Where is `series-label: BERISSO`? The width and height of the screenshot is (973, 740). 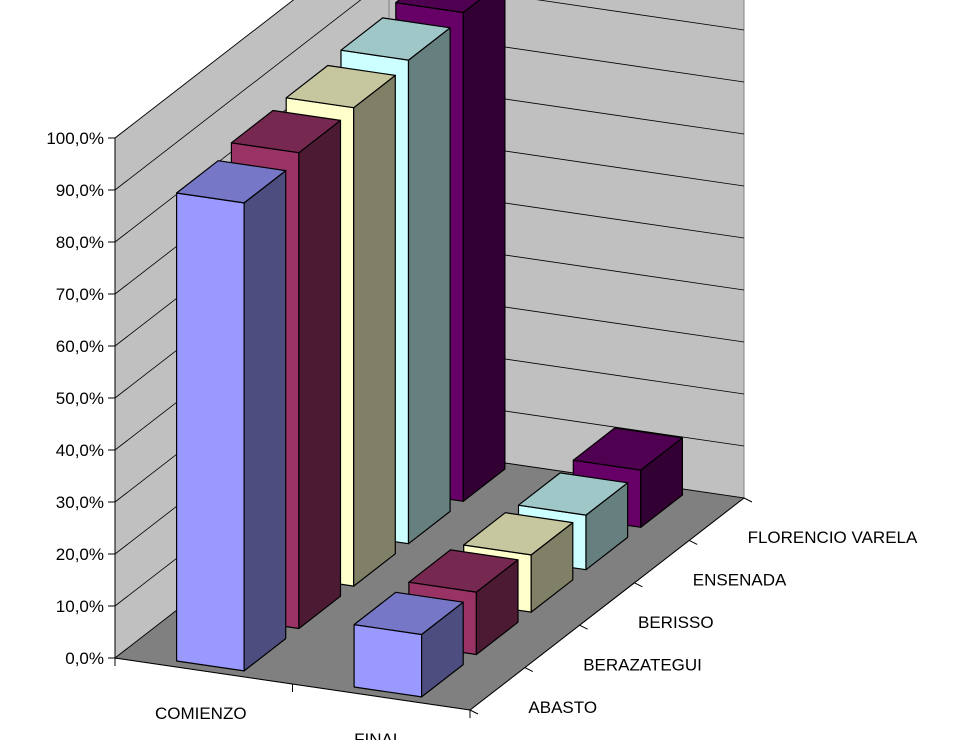 series-label: BERISSO is located at coordinates (676, 622).